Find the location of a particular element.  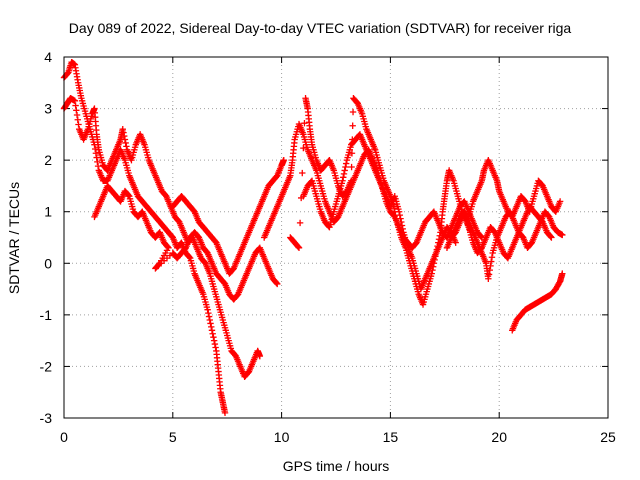

y-tick-label: -2 is located at coordinates (46, 366).